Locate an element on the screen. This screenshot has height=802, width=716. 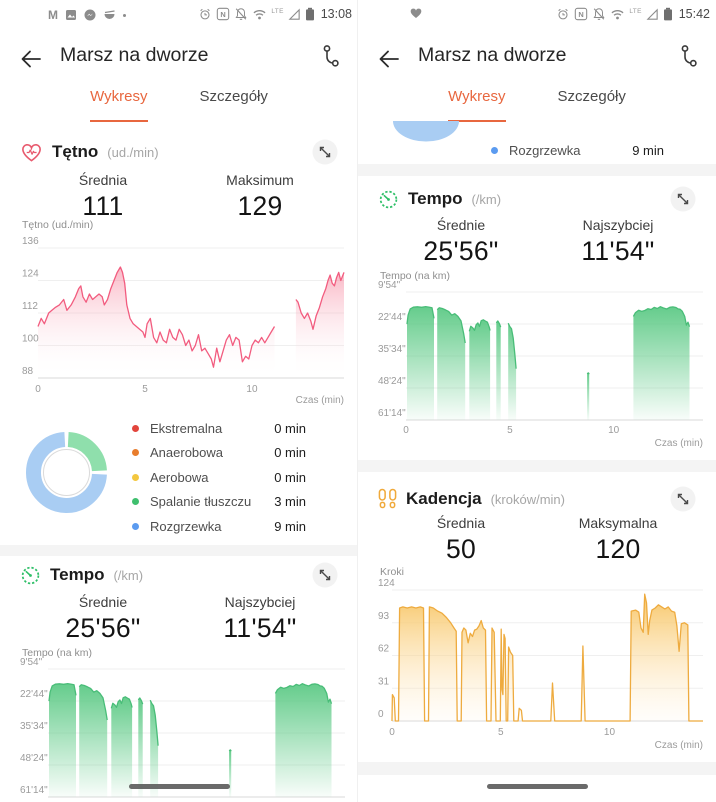
speedometer-icon is located at coordinates (30, 575).